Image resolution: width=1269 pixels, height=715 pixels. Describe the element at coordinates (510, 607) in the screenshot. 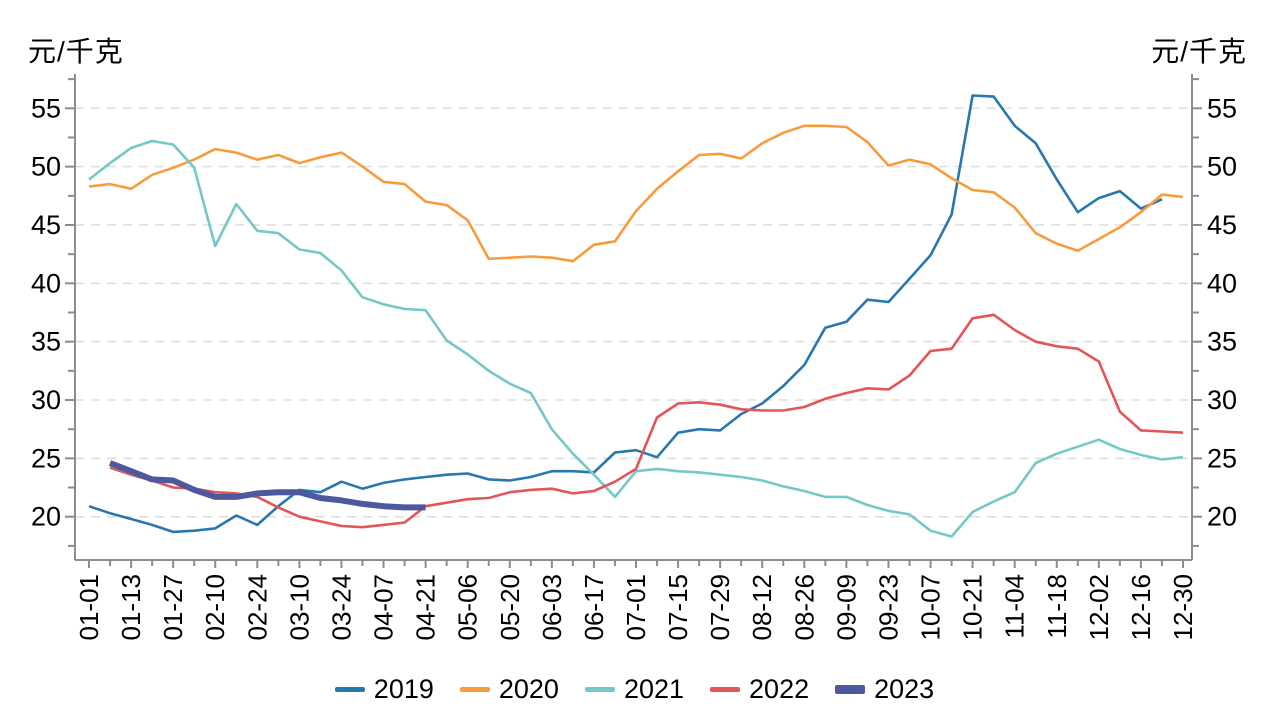

I see `x-axis-label: 05-20` at that location.